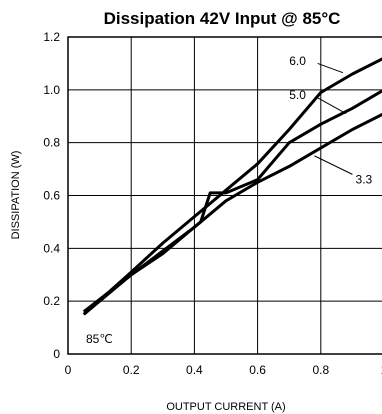  What do you see at coordinates (51, 196) in the screenshot?
I see `y-tick-label: 0.6` at bounding box center [51, 196].